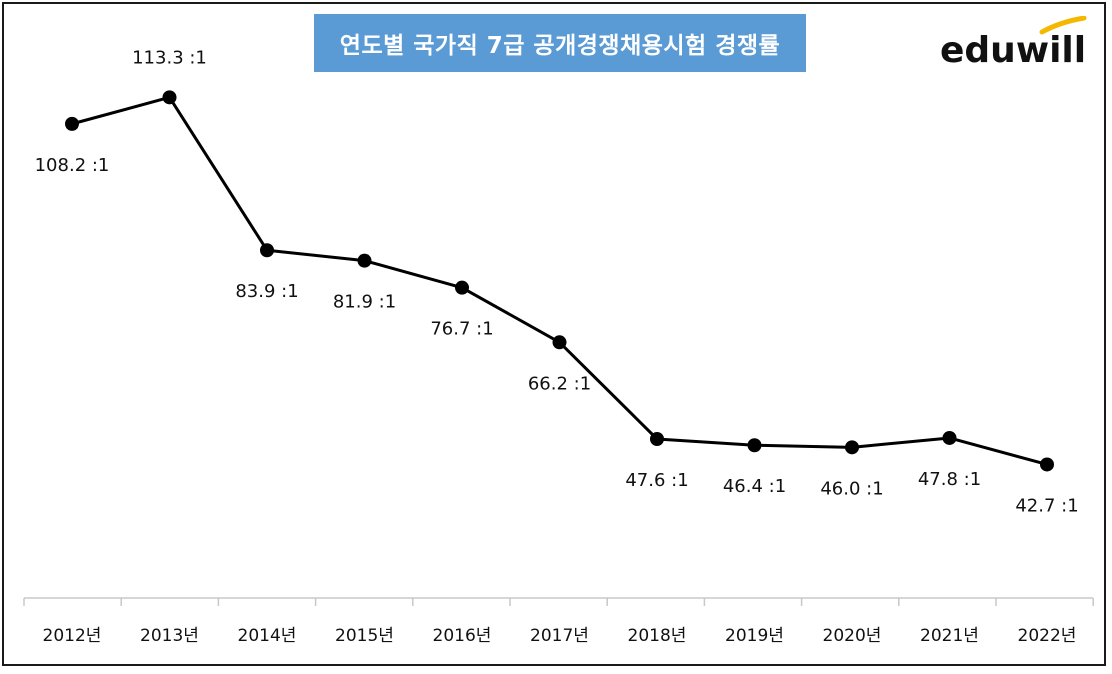 The width and height of the screenshot is (1112, 674). I want to click on data-label: 47.8 :1, so click(949, 479).